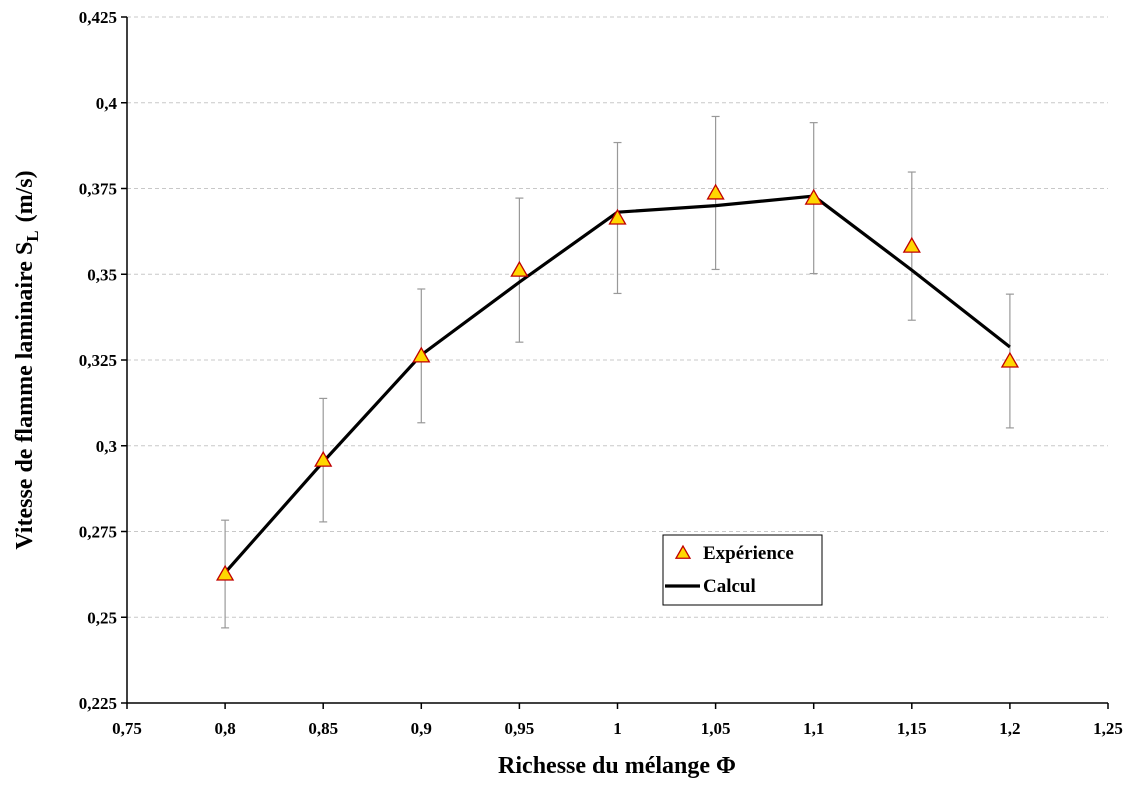 Image resolution: width=1135 pixels, height=796 pixels. I want to click on legend-label: Expérience, so click(748, 553).